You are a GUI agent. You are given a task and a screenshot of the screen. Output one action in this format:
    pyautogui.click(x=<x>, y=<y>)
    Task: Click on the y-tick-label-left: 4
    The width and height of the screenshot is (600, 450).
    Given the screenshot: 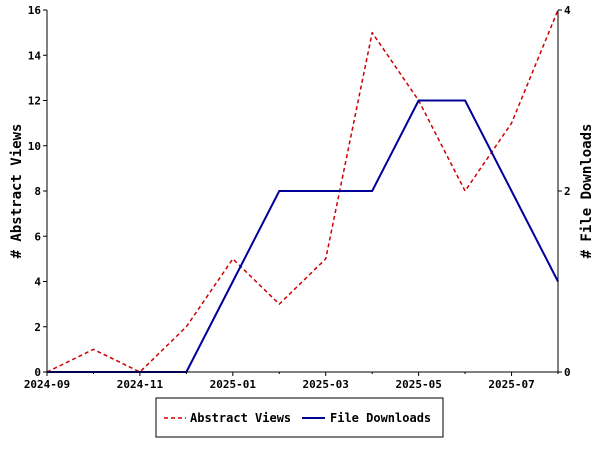 What is the action you would take?
    pyautogui.click(x=37, y=282)
    